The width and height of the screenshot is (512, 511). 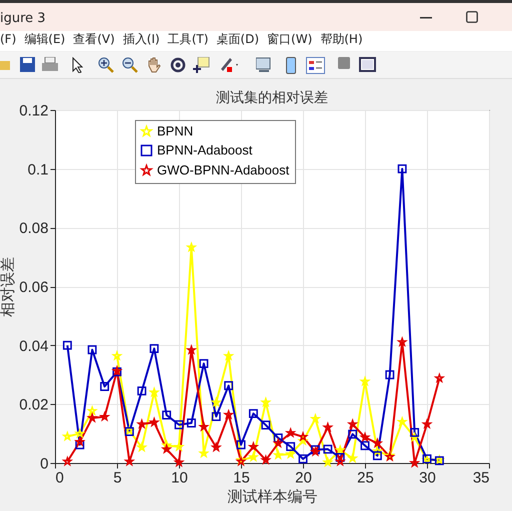 I want to click on y-tick-label: 0.06, so click(x=33, y=287).